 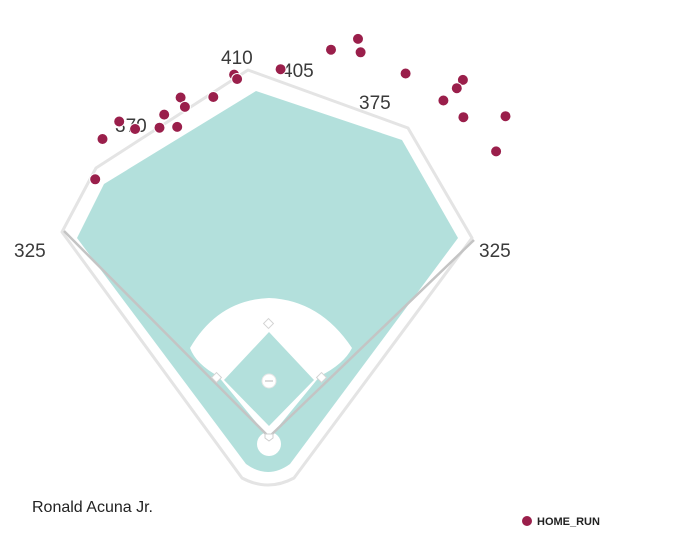 I want to click on distance-right-center-b: 375, so click(x=375, y=103).